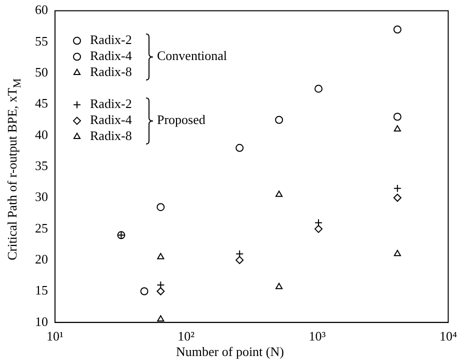 The height and width of the screenshot is (362, 460). I want to click on y-tick-label: 55, so click(41, 40).